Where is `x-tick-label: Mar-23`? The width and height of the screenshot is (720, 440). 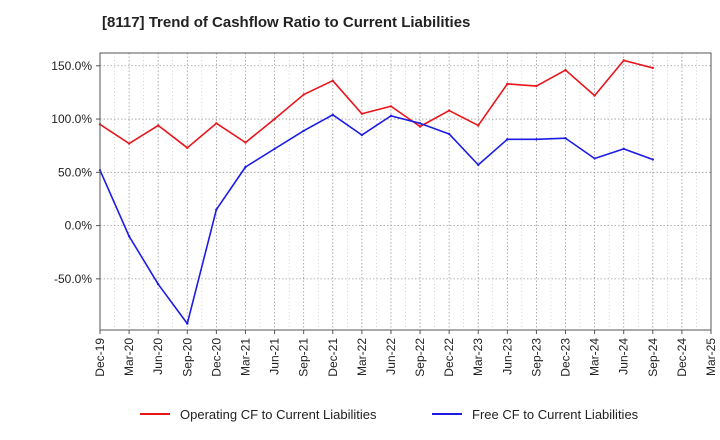 x-tick-label: Mar-23 is located at coordinates (478, 357).